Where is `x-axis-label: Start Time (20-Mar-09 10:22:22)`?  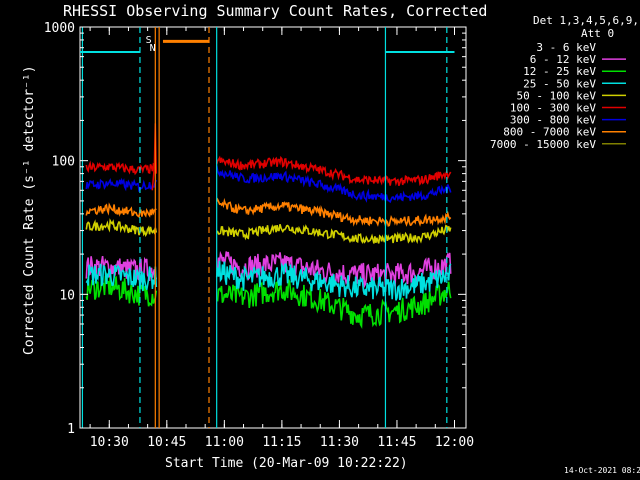
x-axis-label: Start Time (20-Mar-09 10:22:22) is located at coordinates (286, 463).